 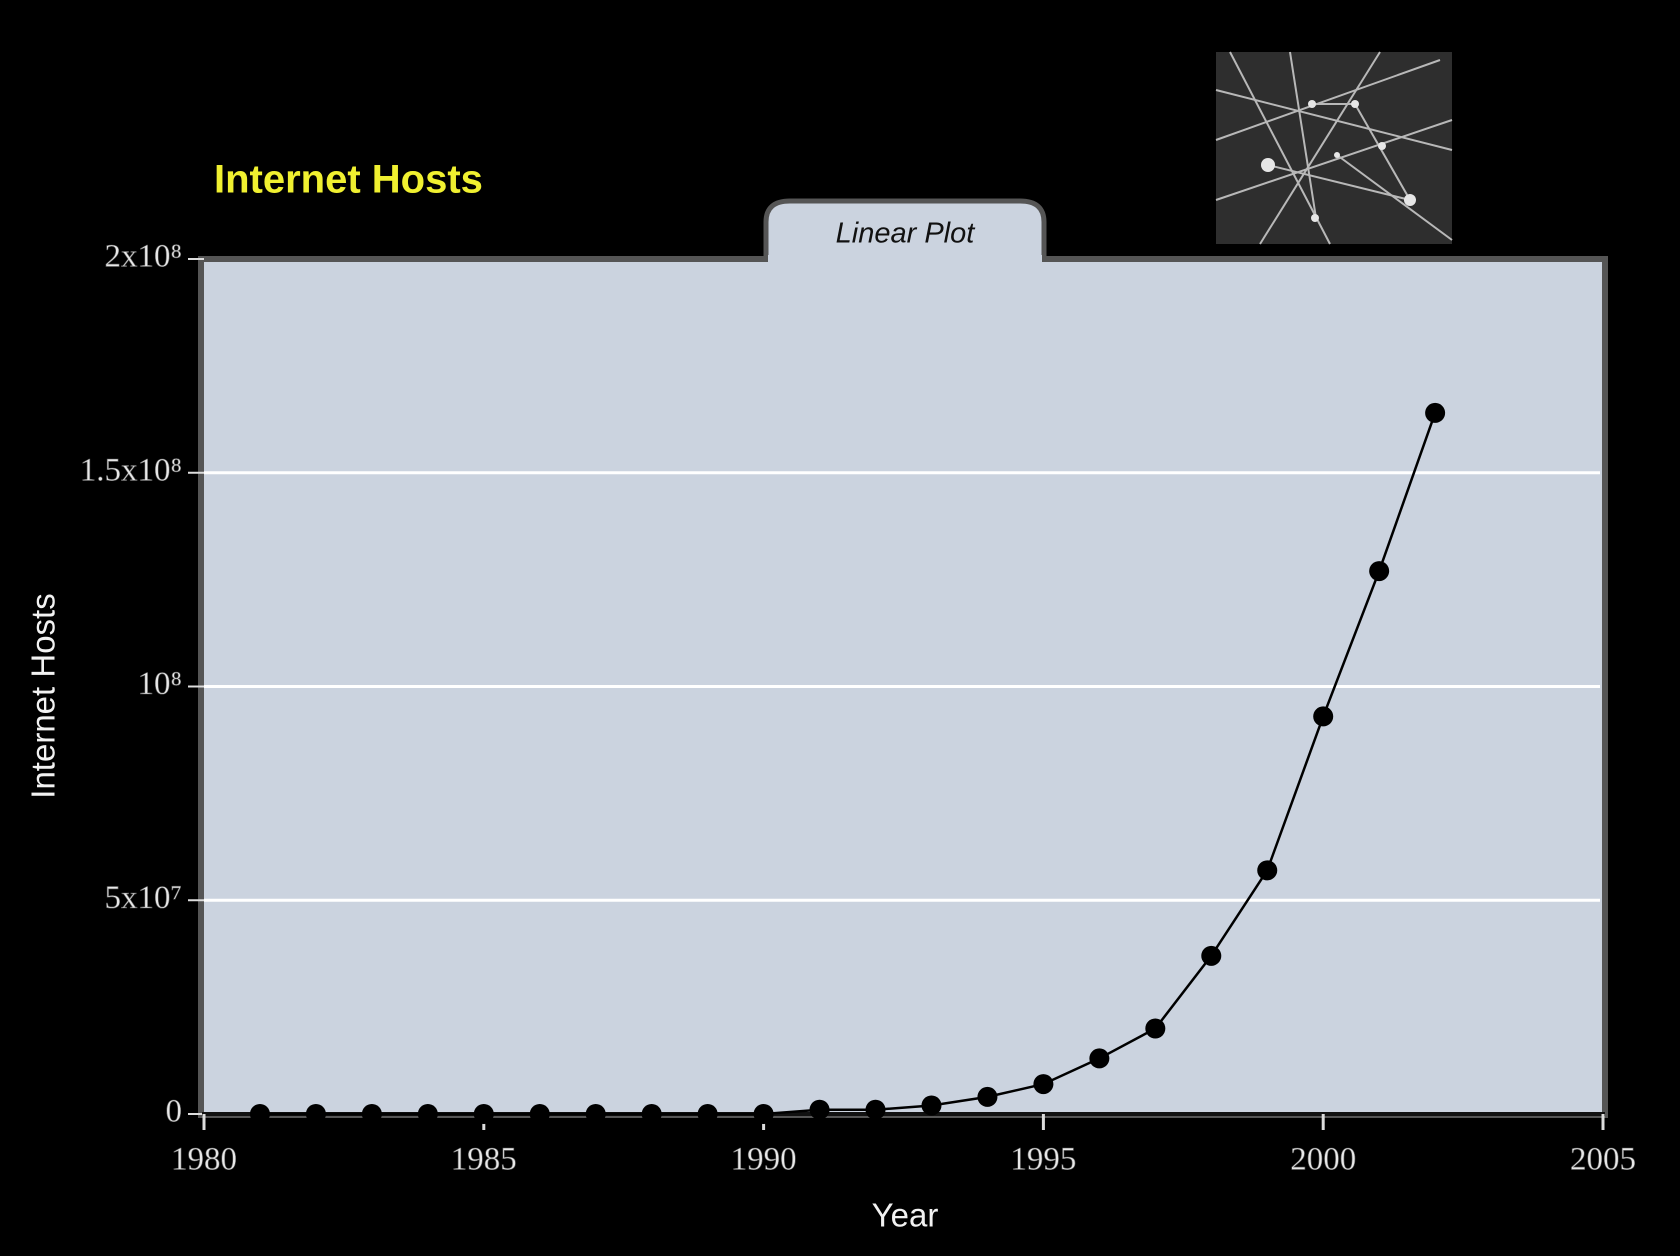 I want to click on y-tick-label: 2x10⁸, so click(x=143, y=257).